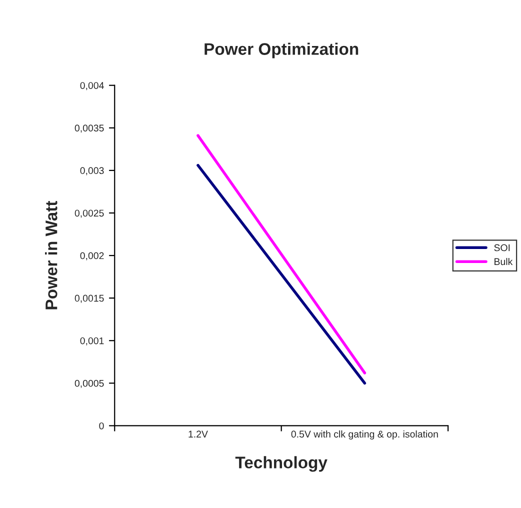 The image size is (521, 508). I want to click on y-tick-label: 0,0005, so click(89, 384).